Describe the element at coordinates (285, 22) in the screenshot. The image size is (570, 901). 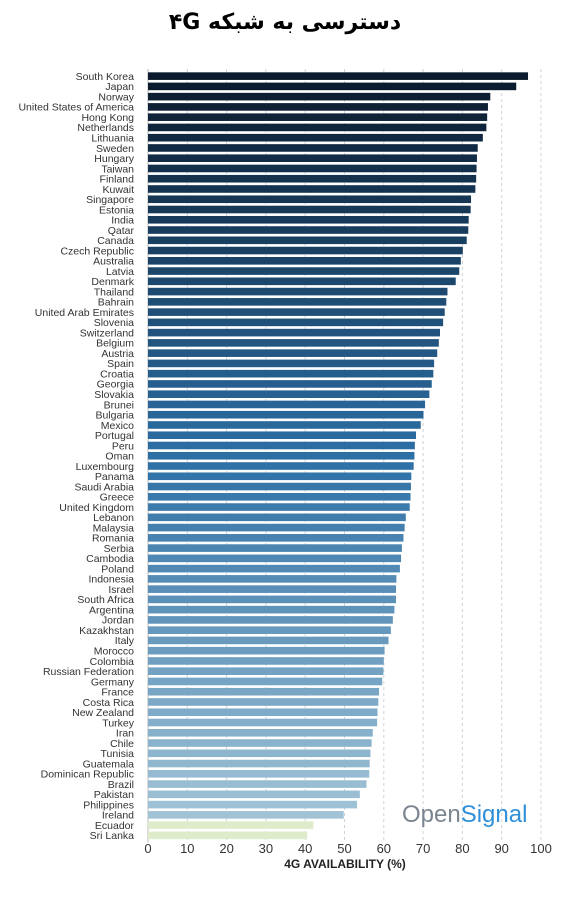
I see `page-title: دسترسی به شبکه ۴G` at that location.